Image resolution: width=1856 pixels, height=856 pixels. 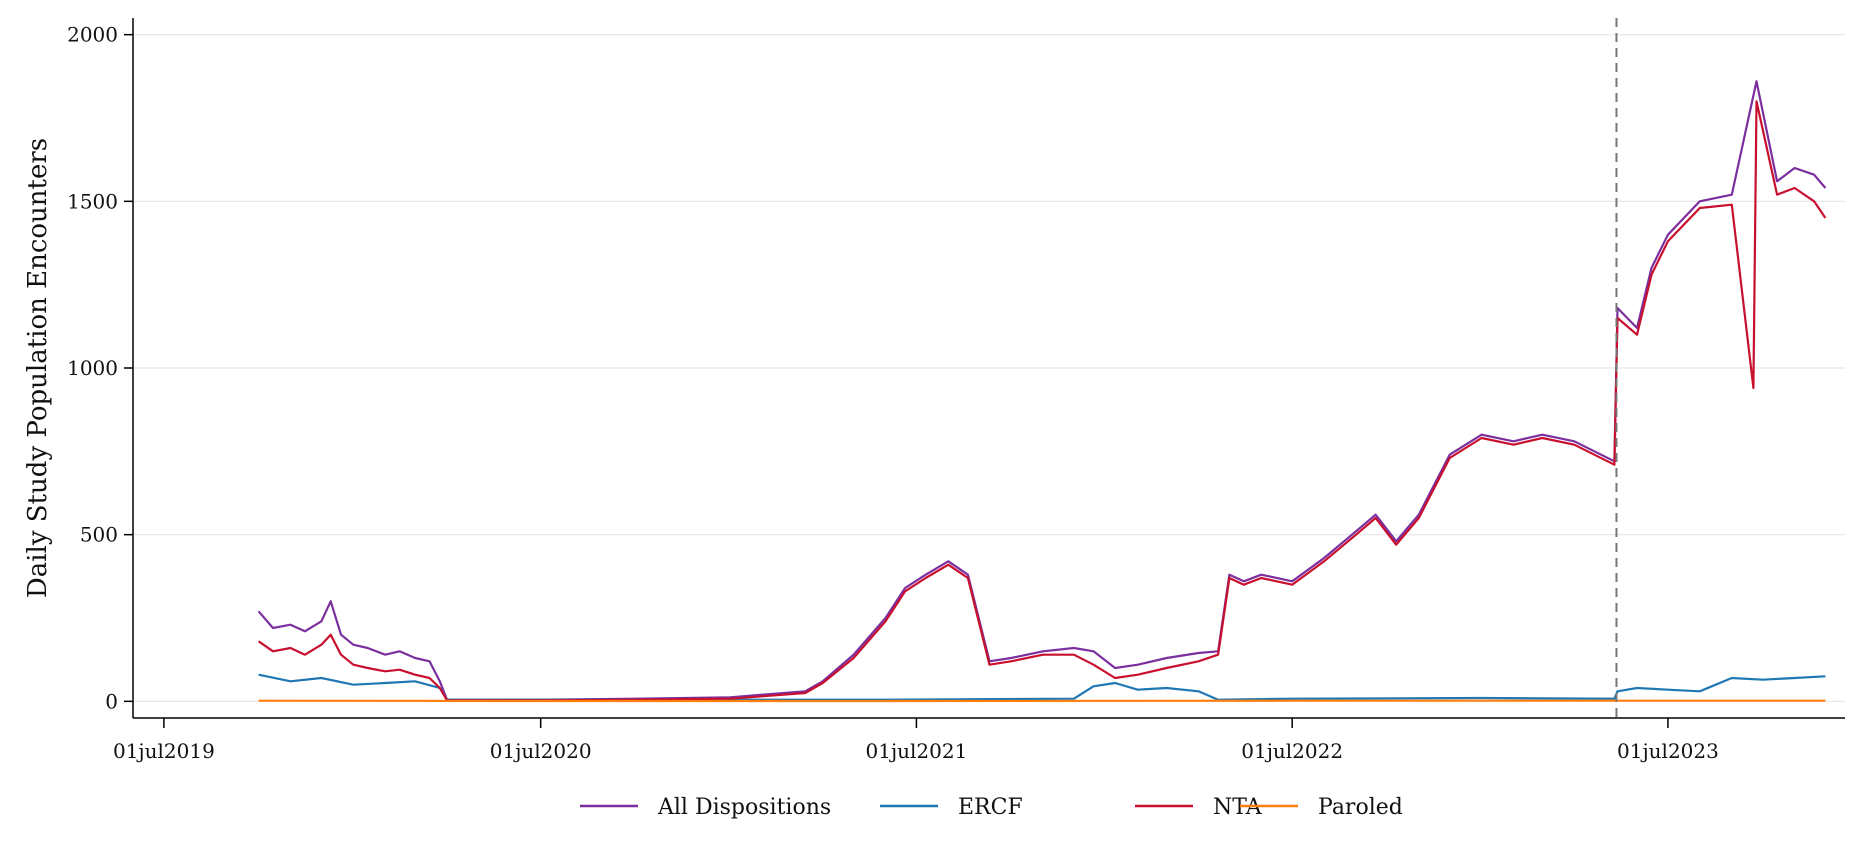 What do you see at coordinates (1360, 807) in the screenshot?
I see `legend-label: Paroled` at bounding box center [1360, 807].